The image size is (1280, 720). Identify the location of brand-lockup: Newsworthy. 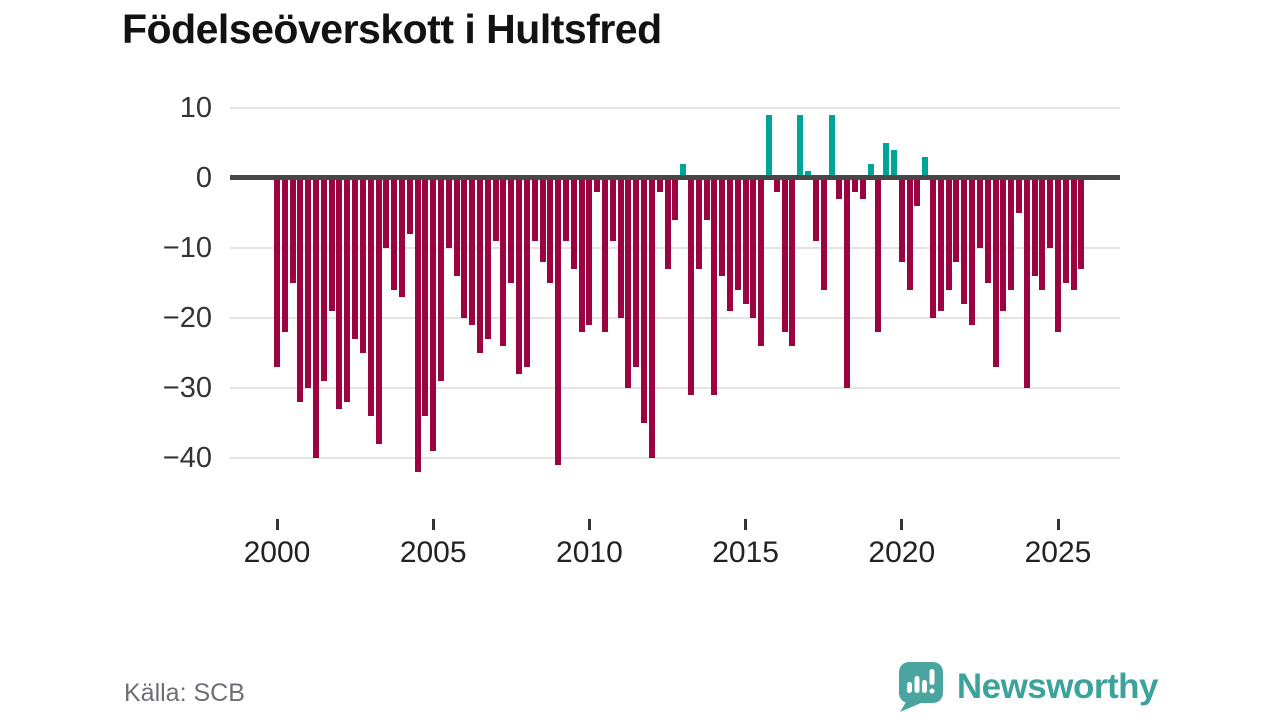
(1028, 687).